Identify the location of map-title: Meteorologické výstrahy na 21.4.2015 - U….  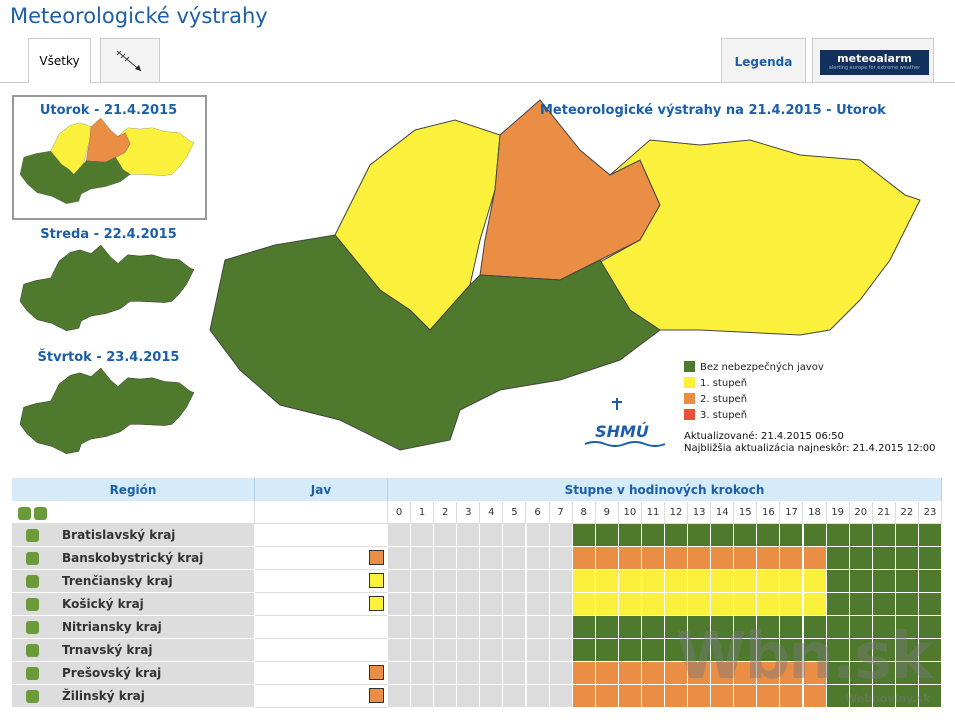
(713, 110).